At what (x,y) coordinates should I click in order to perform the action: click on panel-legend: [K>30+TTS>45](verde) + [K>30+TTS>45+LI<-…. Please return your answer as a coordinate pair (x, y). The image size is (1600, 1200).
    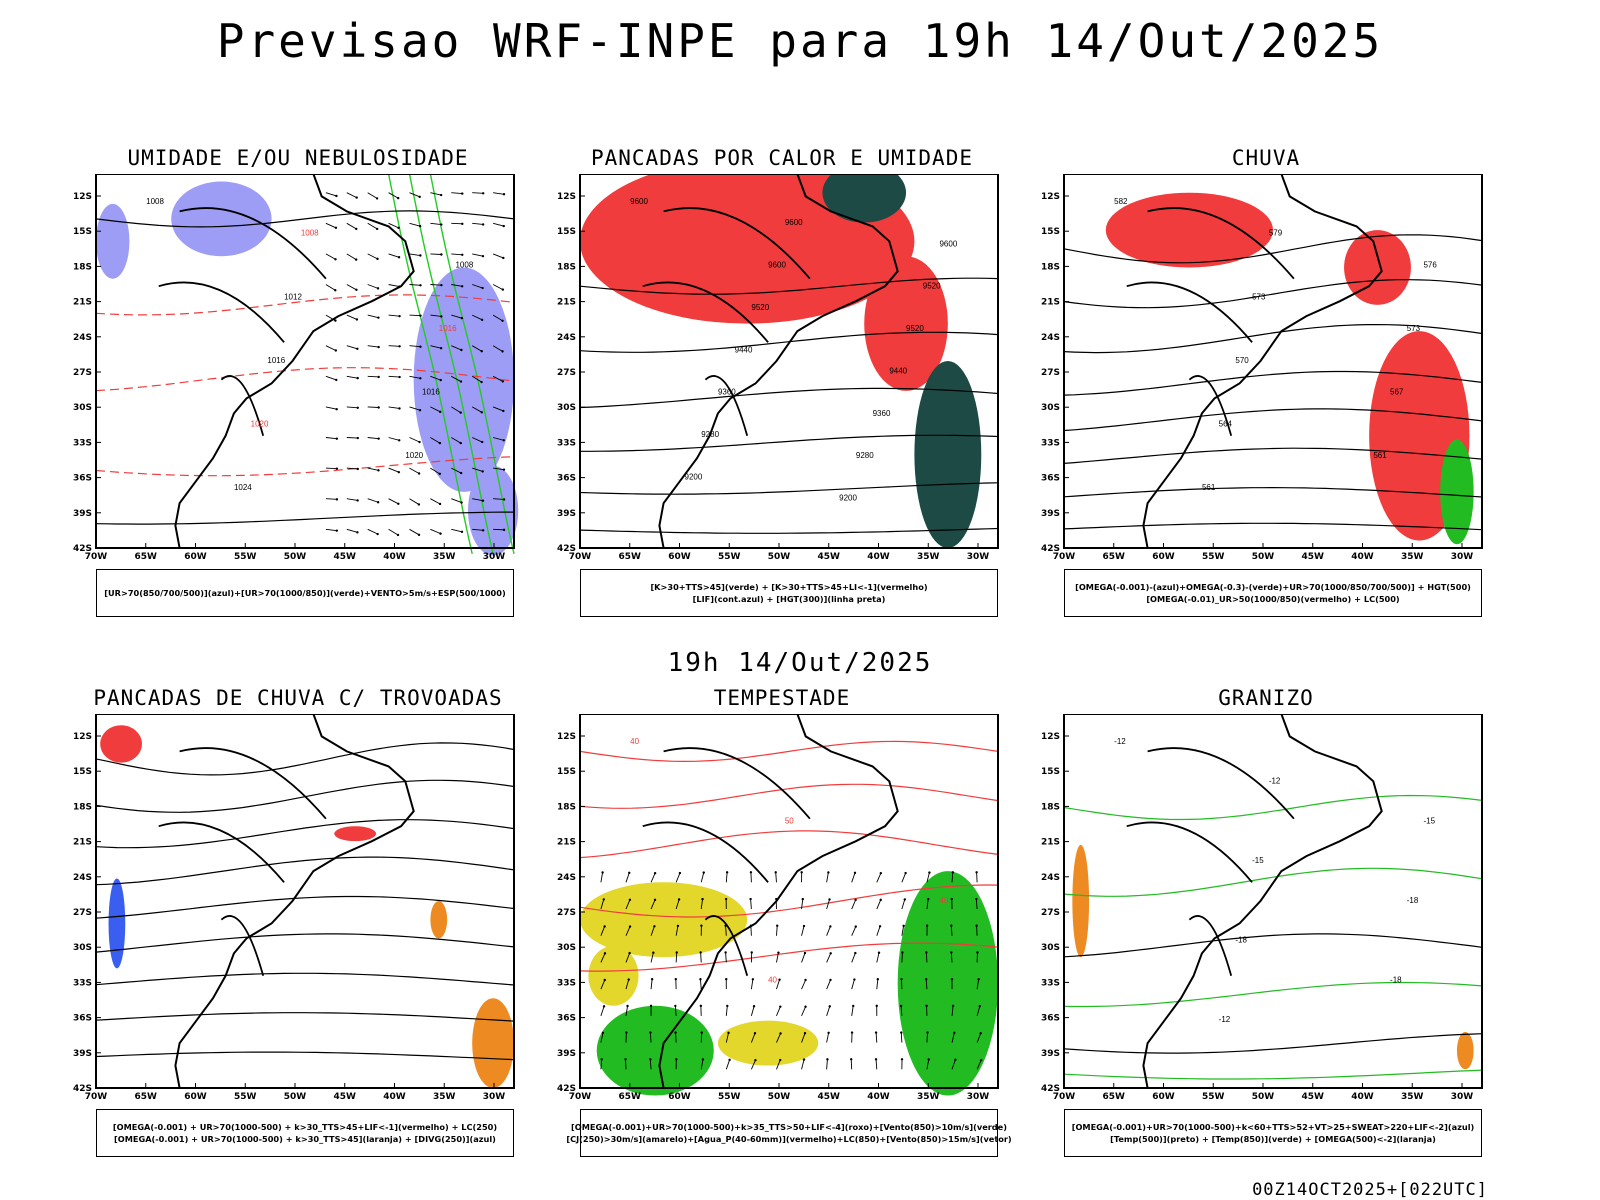
    Looking at the image, I should click on (789, 593).